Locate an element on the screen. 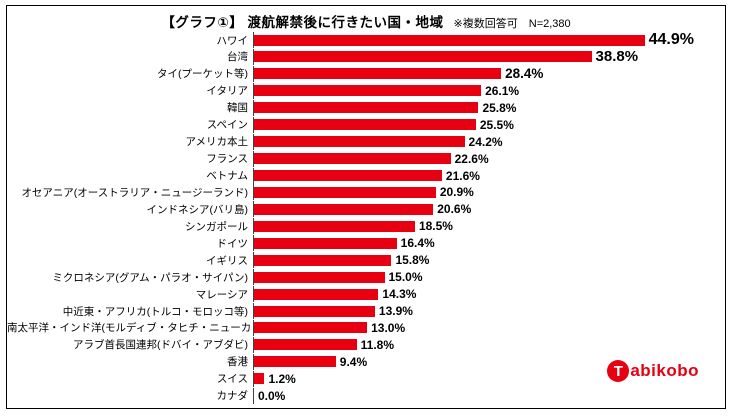 This screenshot has height=416, width=734. value-label: 15.0% is located at coordinates (405, 277).